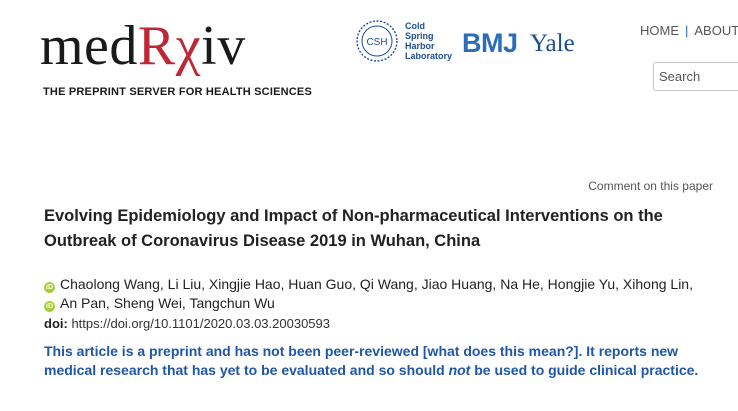 This screenshot has height=411, width=738. Describe the element at coordinates (716, 30) in the screenshot. I see `nav-about-link: ABOUT` at that location.